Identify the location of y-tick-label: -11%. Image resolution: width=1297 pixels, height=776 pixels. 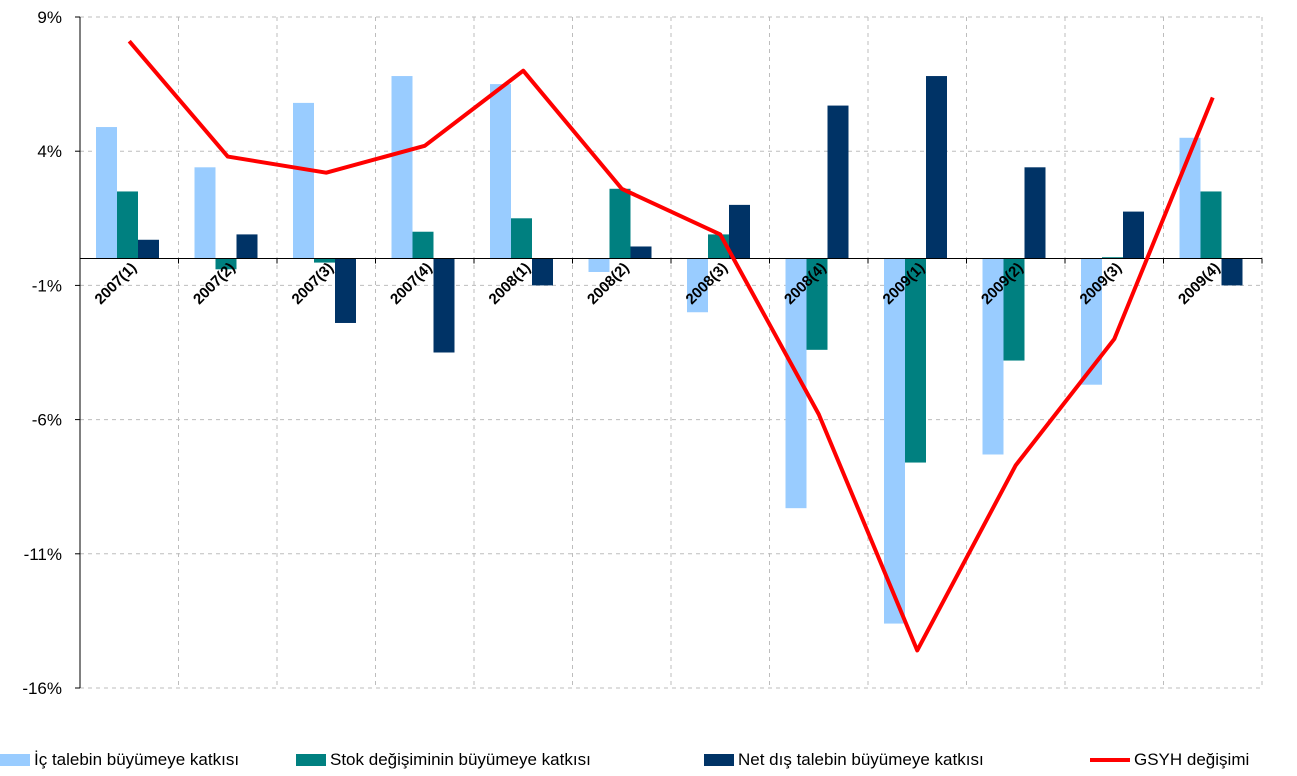
(43, 554).